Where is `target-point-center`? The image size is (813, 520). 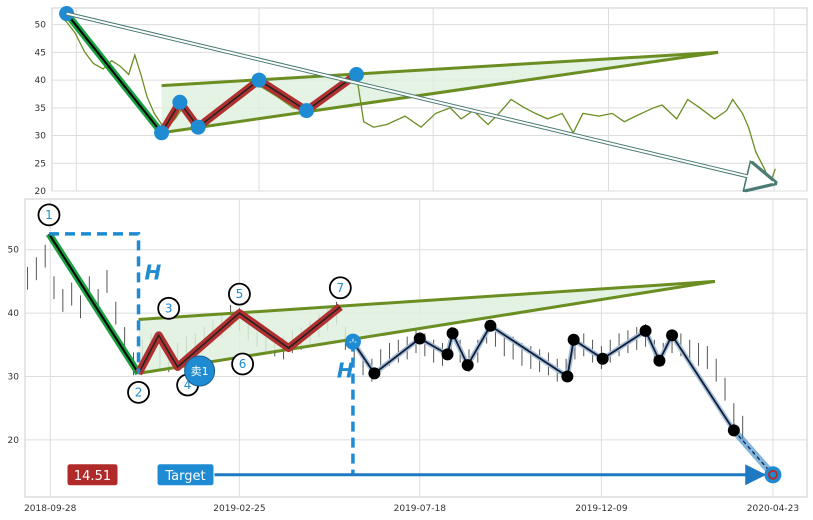 target-point-center is located at coordinates (772, 474).